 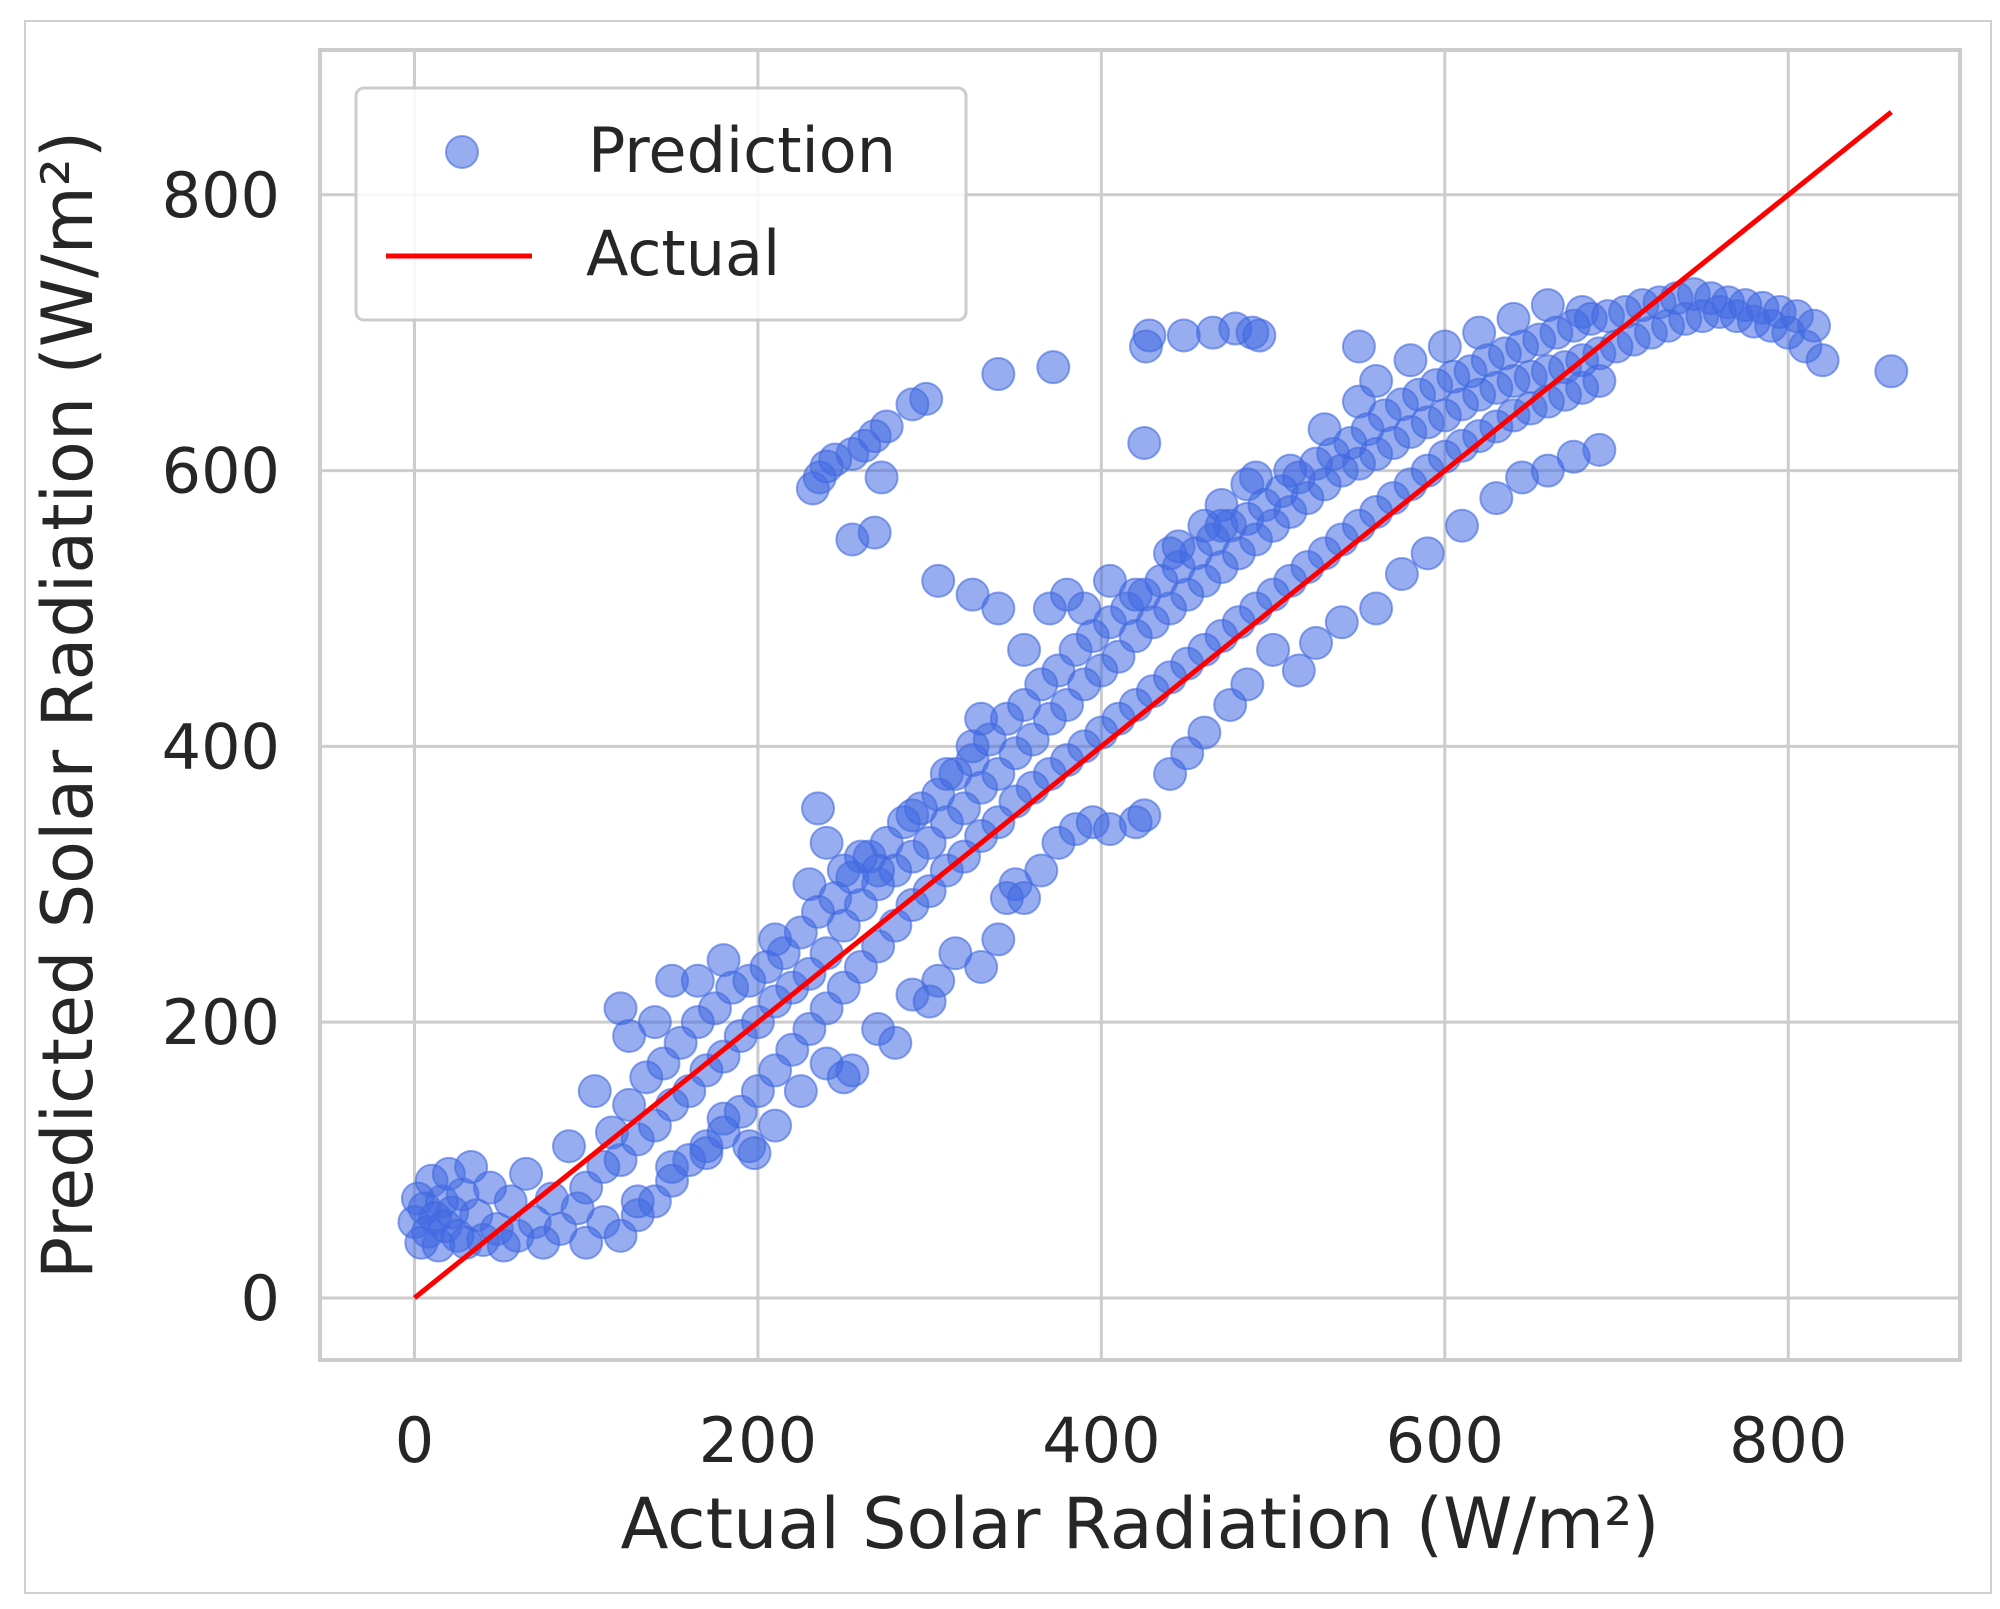 What do you see at coordinates (221, 1022) in the screenshot?
I see `y-tick-label: 200` at bounding box center [221, 1022].